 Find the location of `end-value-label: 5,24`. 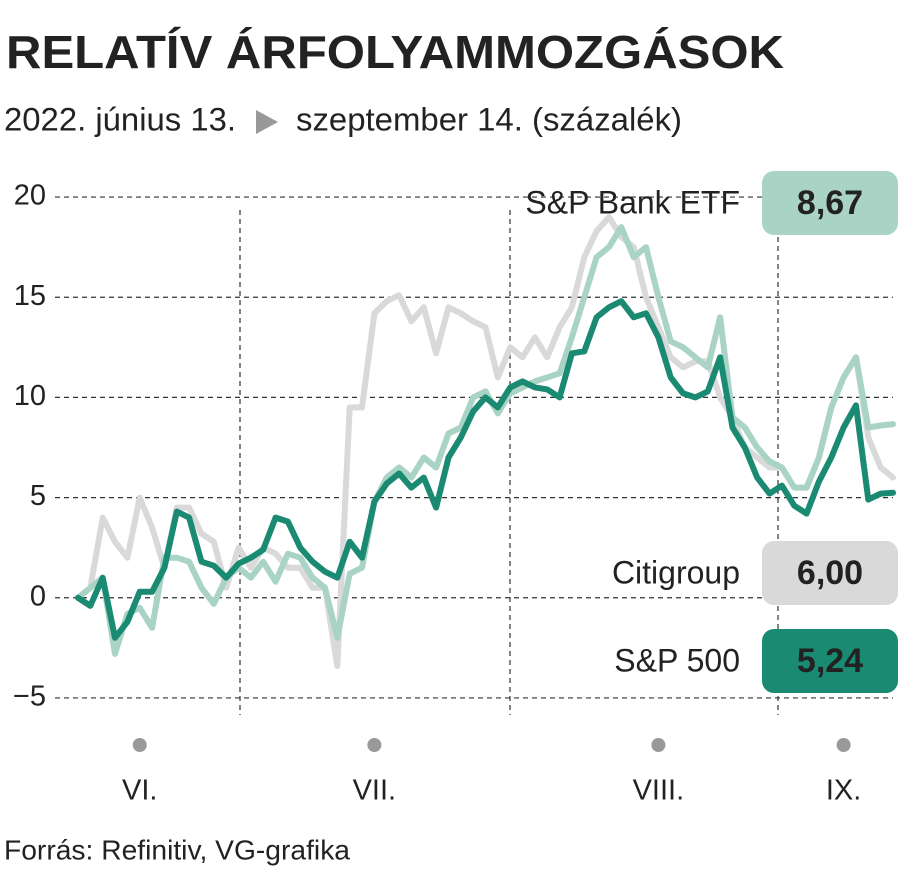

end-value-label: 5,24 is located at coordinates (830, 661).